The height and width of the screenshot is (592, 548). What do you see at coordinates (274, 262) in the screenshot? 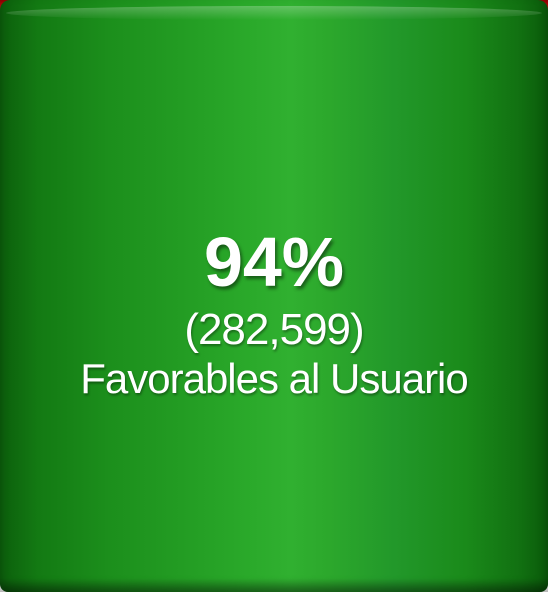
I see `percent-label: 94%` at bounding box center [274, 262].